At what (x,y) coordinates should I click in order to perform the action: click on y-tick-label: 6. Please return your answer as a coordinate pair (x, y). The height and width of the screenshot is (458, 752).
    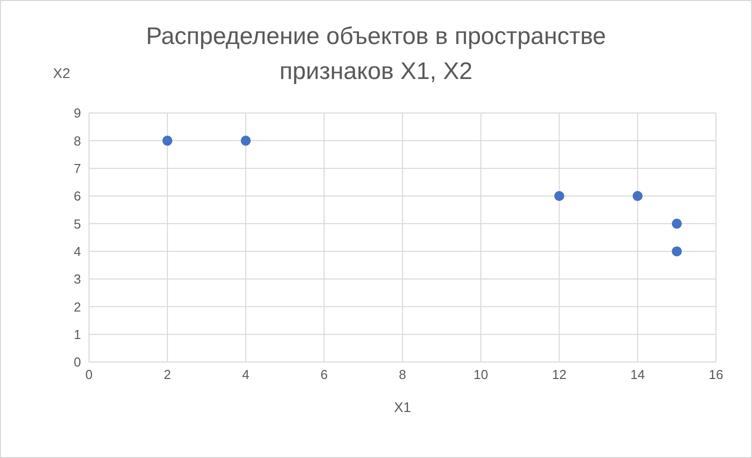
    Looking at the image, I should click on (77, 196).